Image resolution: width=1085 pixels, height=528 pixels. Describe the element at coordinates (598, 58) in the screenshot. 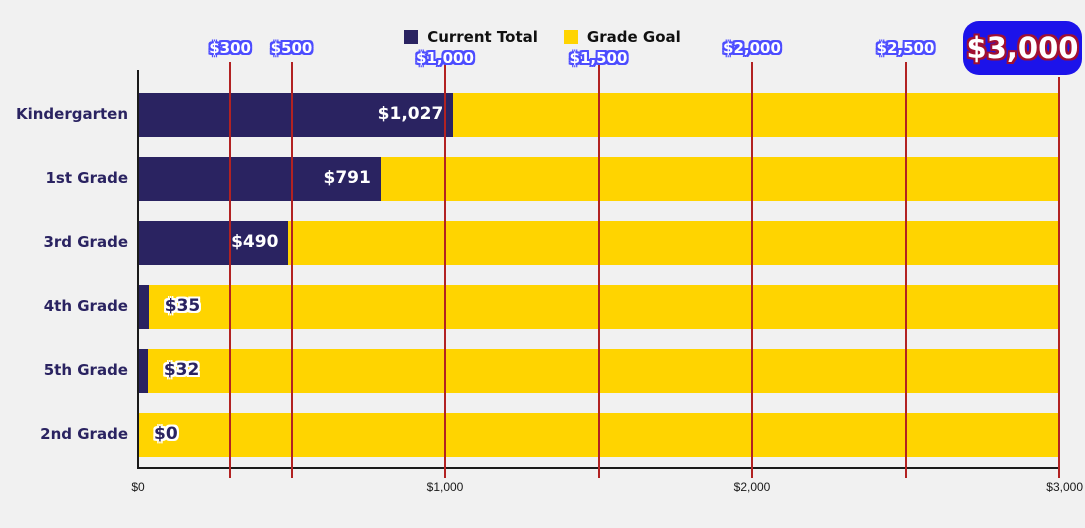

I see `gridline-label: $1,500` at that location.